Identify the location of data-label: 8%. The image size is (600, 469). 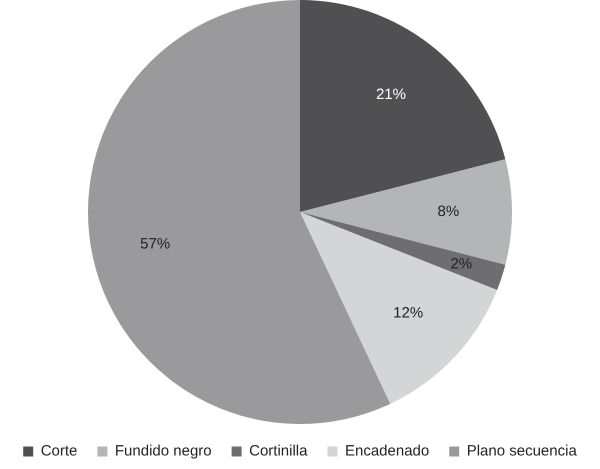
(449, 211).